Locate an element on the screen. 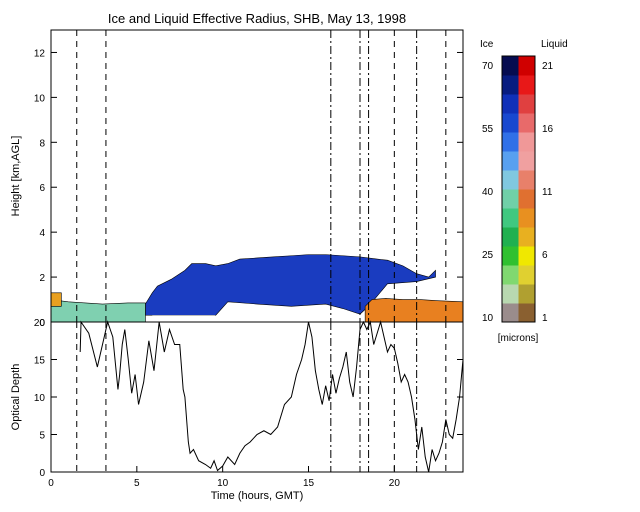 The image size is (640, 512). colorbar-liquid-label: Liquid is located at coordinates (554, 44).